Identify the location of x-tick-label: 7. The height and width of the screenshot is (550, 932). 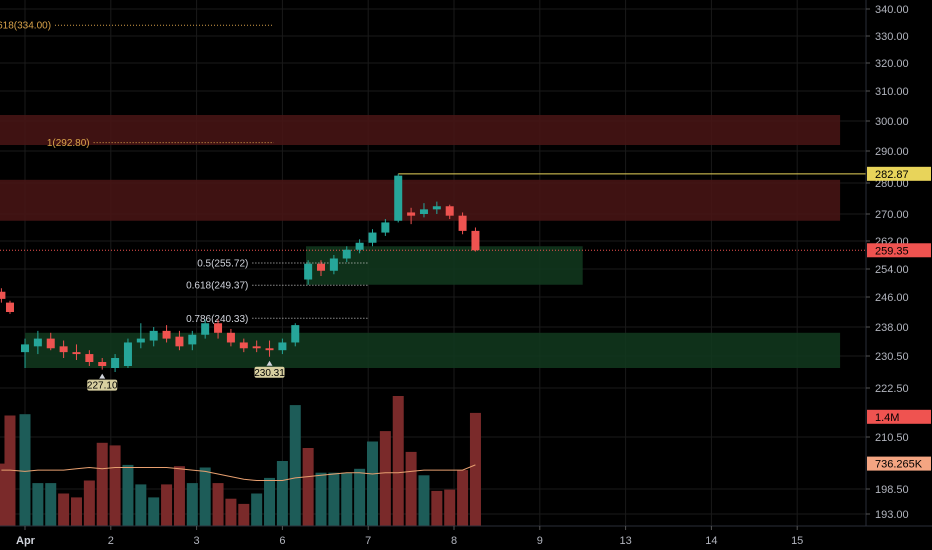
(368, 541).